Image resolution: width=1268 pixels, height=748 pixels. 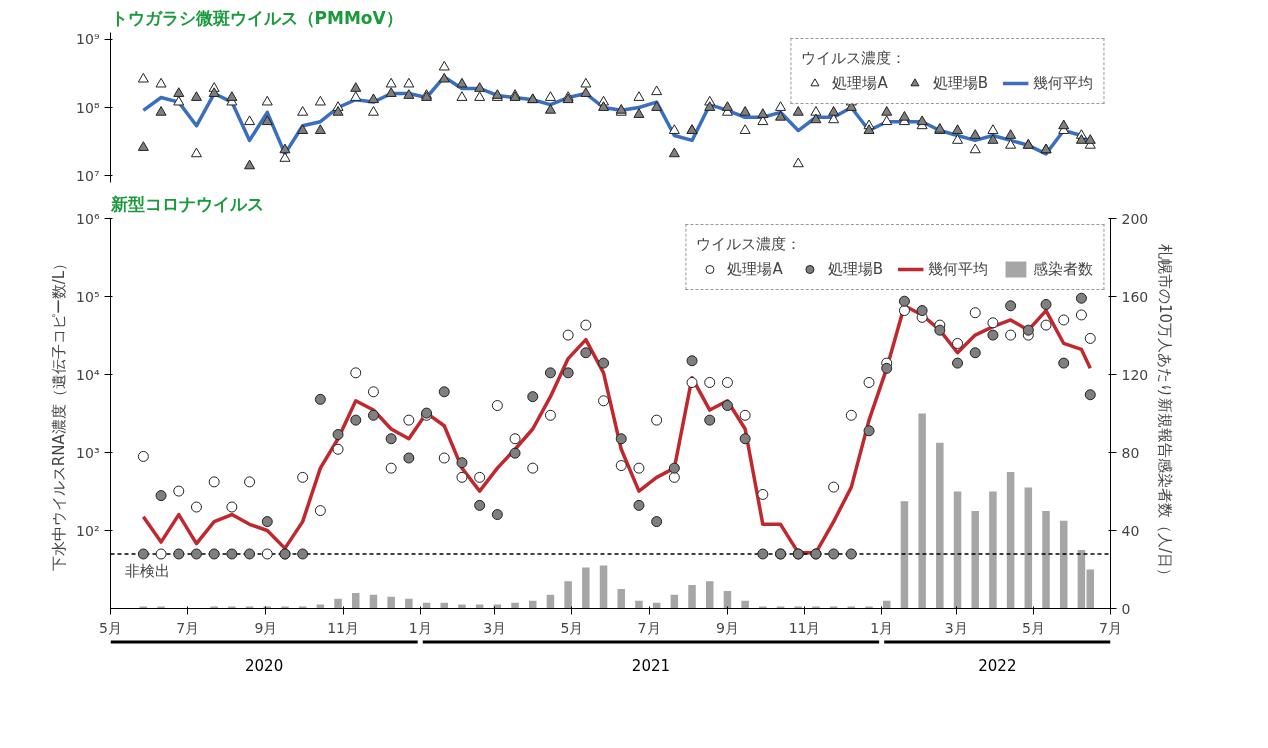 I want to click on legend-label: 感染者数, so click(x=1063, y=269).